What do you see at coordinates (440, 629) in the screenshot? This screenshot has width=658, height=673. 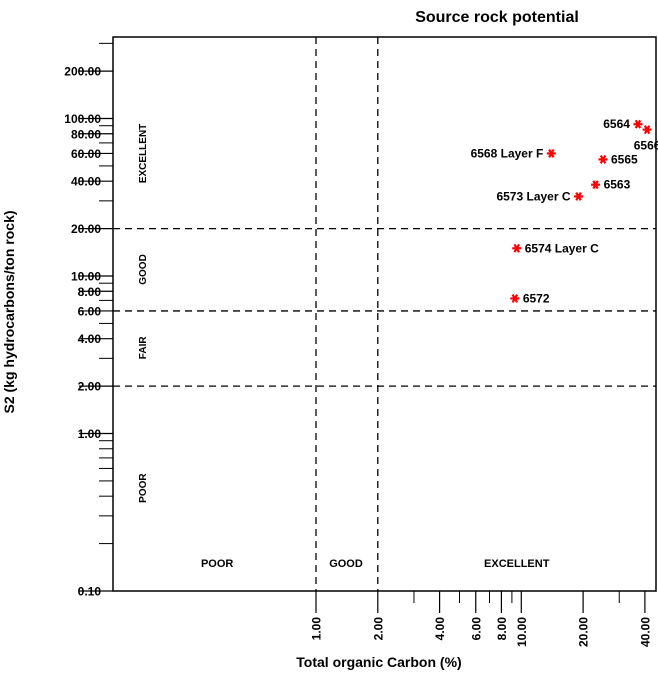 I see `x-tick-label: 4.00` at bounding box center [440, 629].